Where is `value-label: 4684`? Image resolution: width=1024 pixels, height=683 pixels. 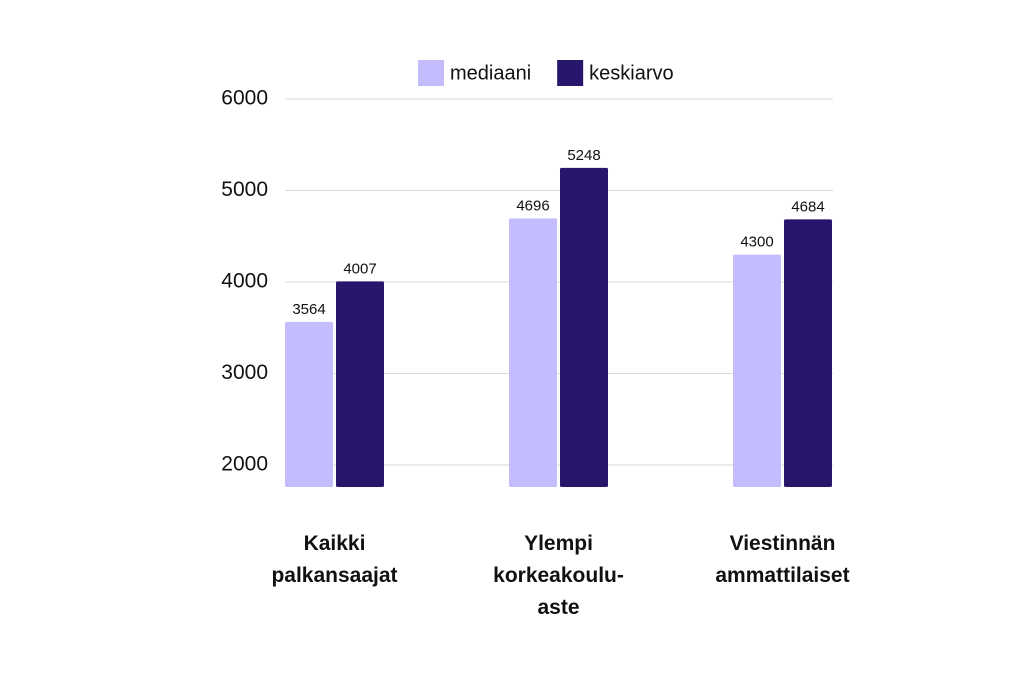 value-label: 4684 is located at coordinates (807, 206).